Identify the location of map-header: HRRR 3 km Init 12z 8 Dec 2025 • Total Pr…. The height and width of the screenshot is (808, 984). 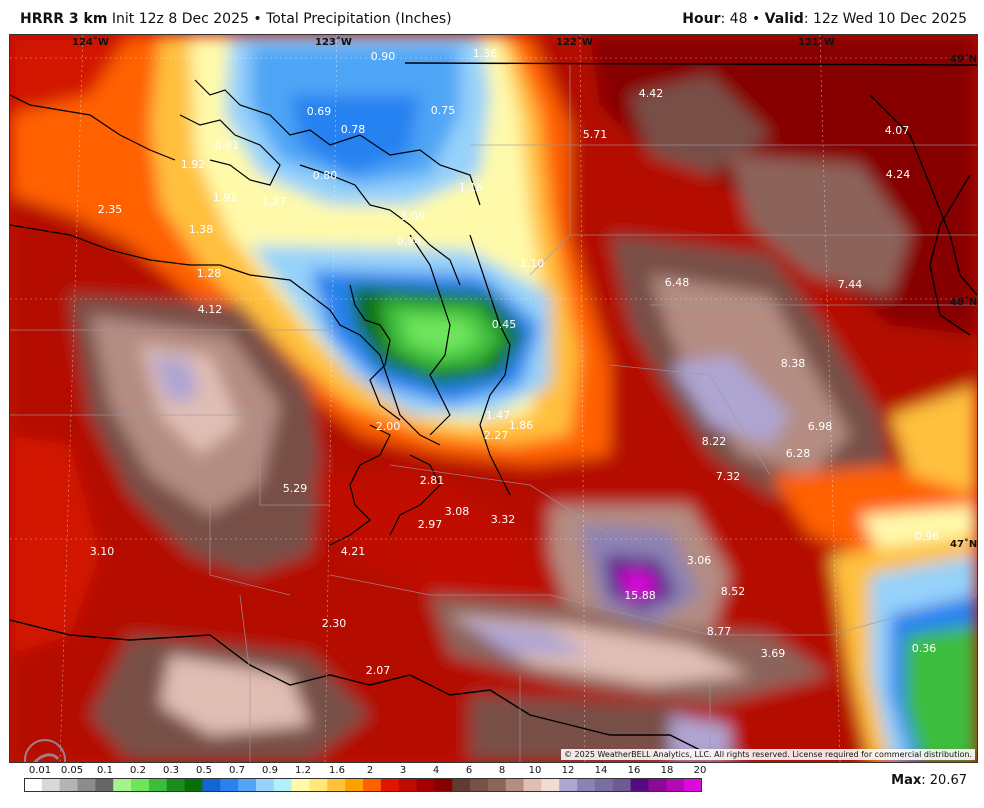
(492, 17).